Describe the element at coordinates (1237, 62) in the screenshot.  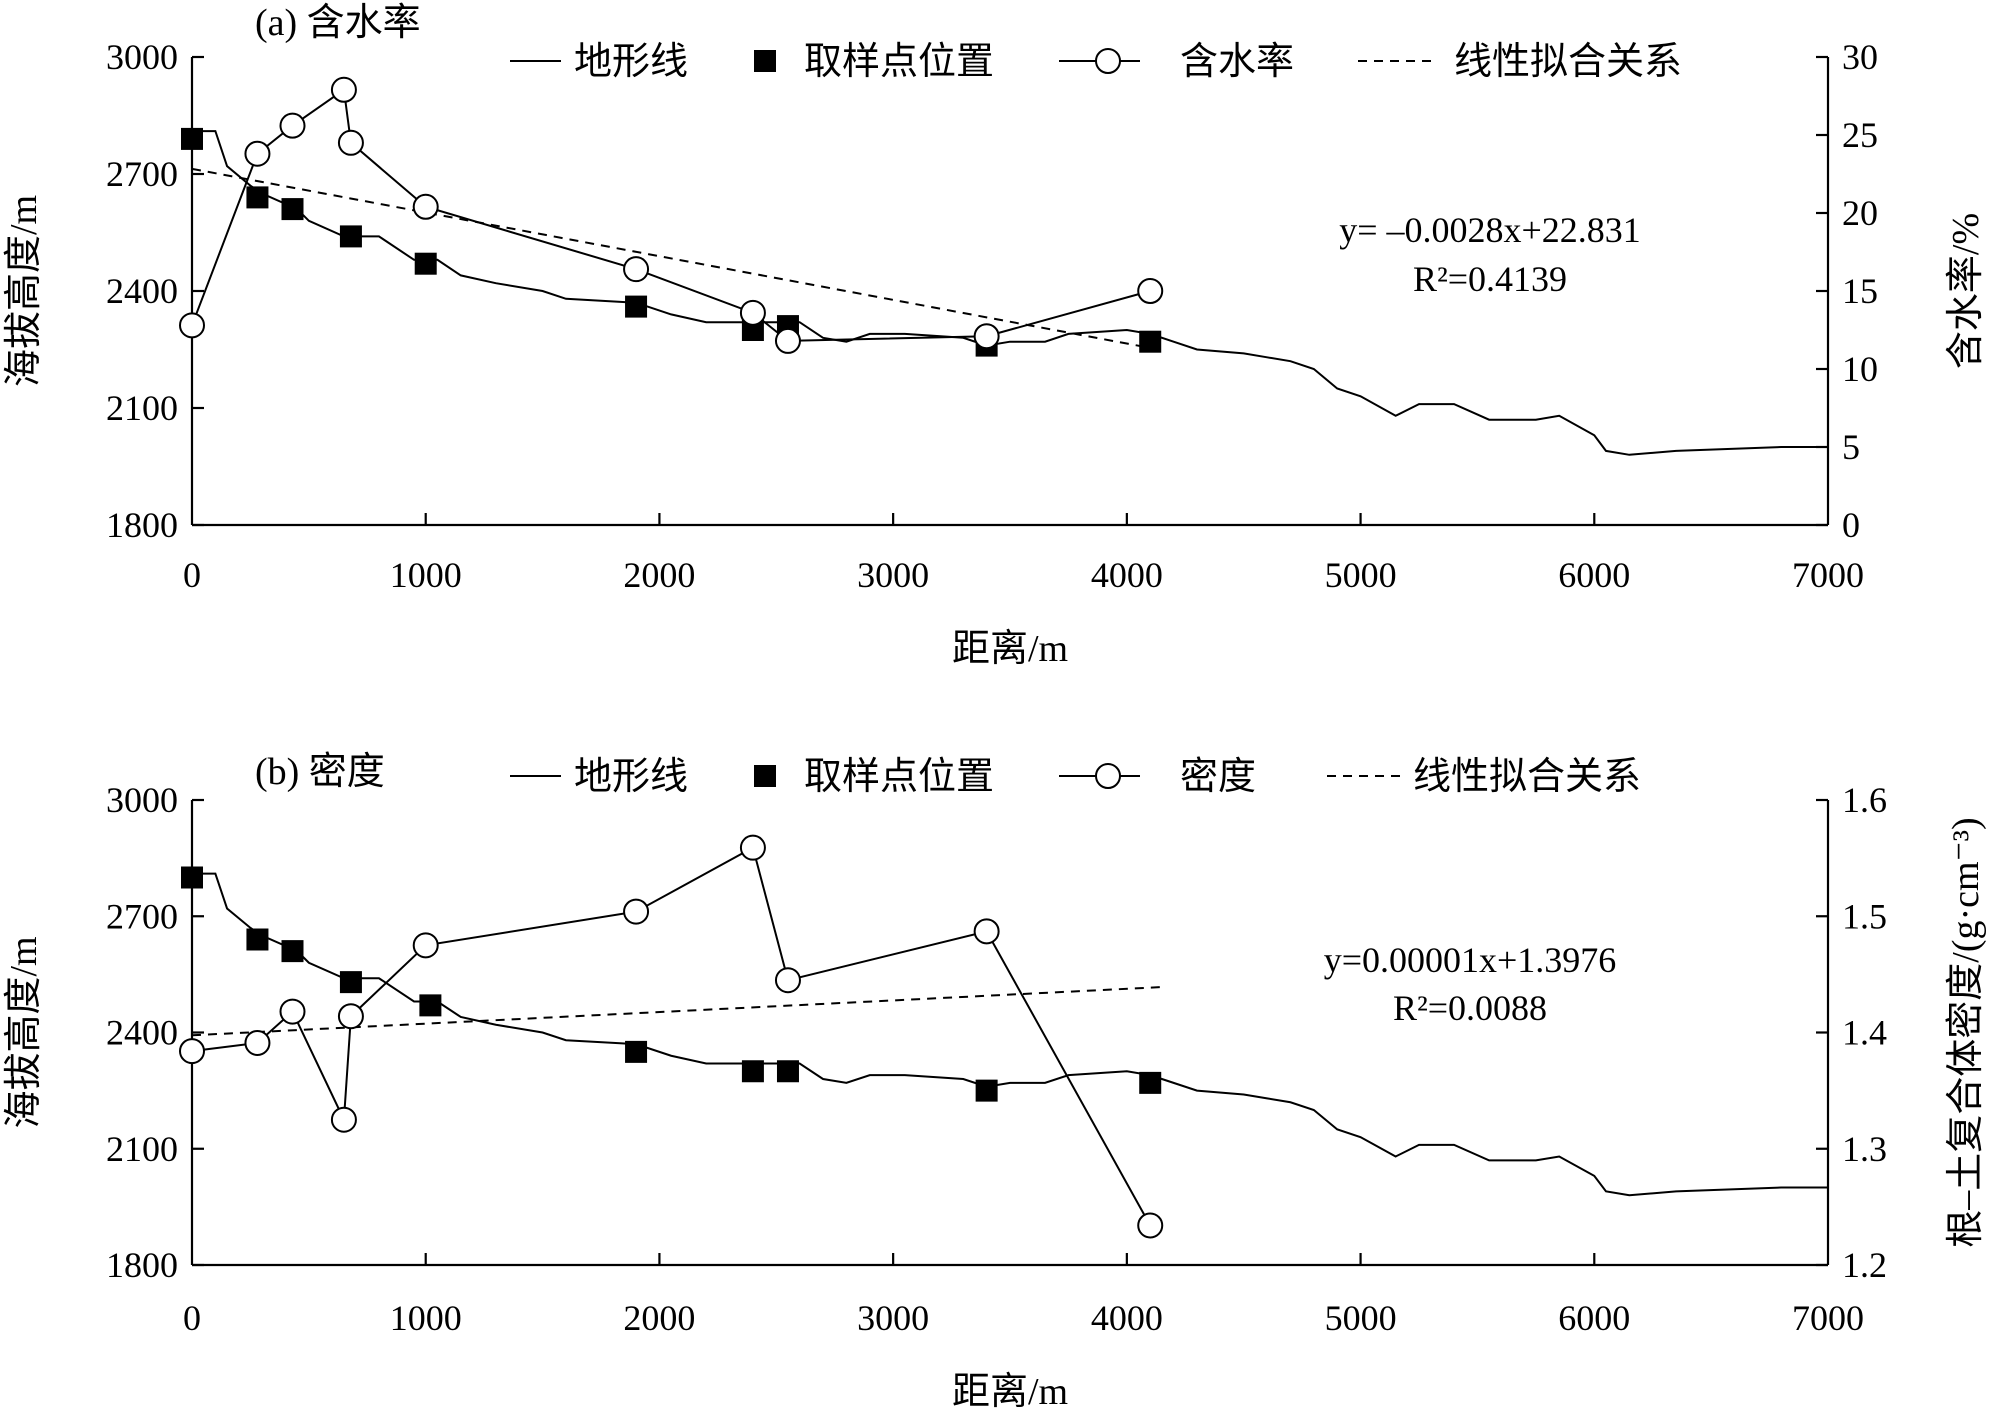
I see `legend-series-label: 含水率` at that location.